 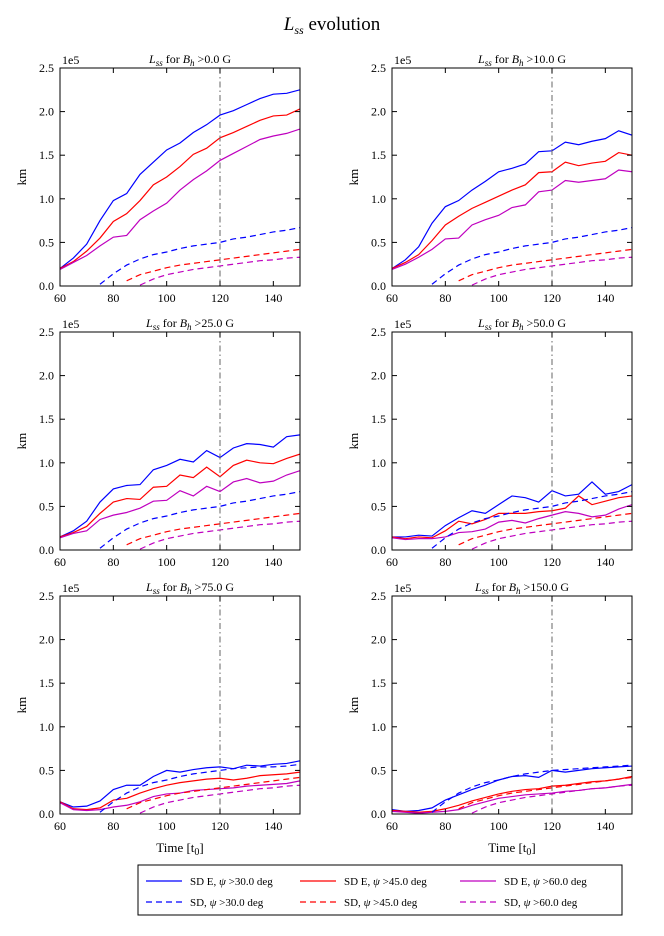 What do you see at coordinates (545, 882) in the screenshot?
I see `legend-label: SD E, ψ >60.0 deg` at bounding box center [545, 882].